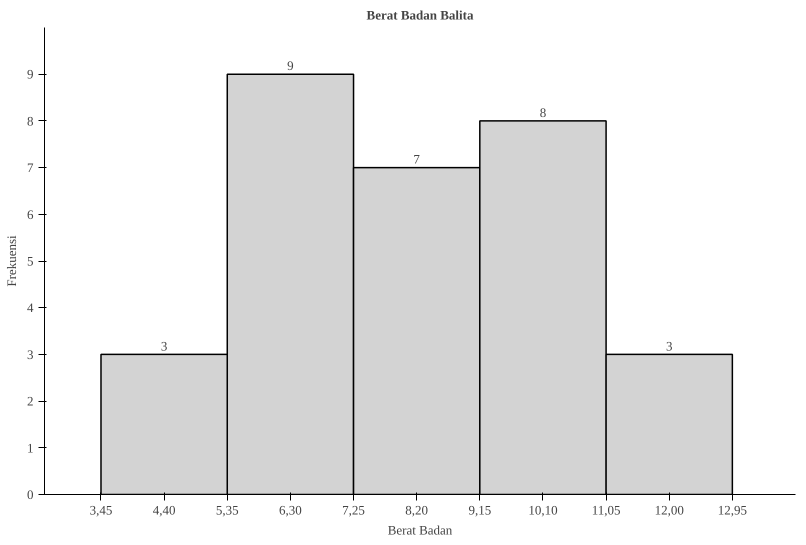  Describe the element at coordinates (30, 120) in the screenshot. I see `y-tick-label: 8` at that location.